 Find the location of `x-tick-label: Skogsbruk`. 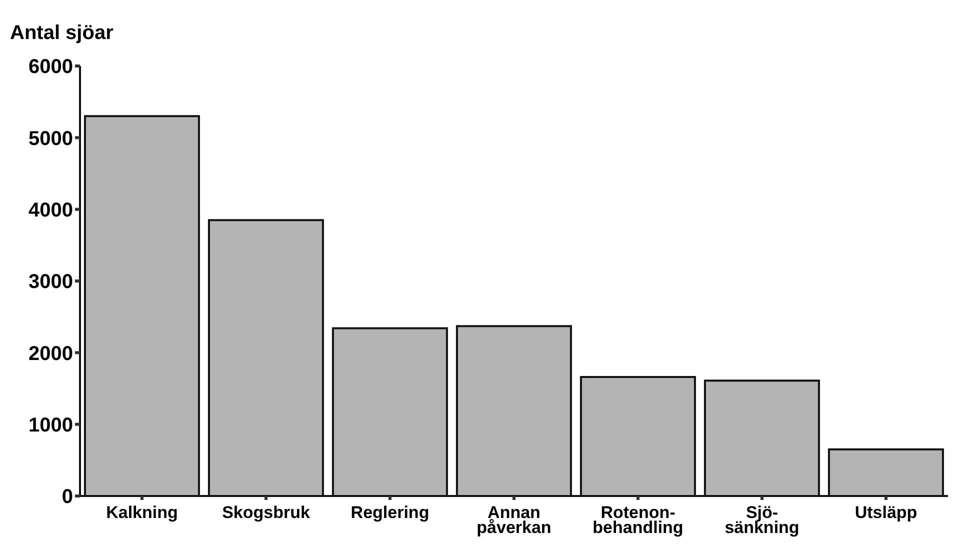

x-tick-label: Skogsbruk is located at coordinates (266, 512).